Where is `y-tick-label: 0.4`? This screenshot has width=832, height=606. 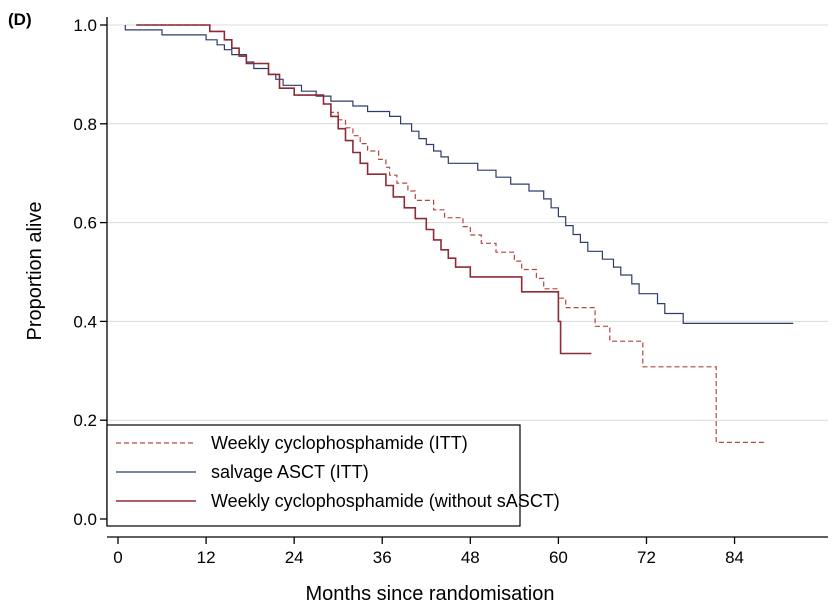 y-tick-label: 0.4 is located at coordinates (85, 321).